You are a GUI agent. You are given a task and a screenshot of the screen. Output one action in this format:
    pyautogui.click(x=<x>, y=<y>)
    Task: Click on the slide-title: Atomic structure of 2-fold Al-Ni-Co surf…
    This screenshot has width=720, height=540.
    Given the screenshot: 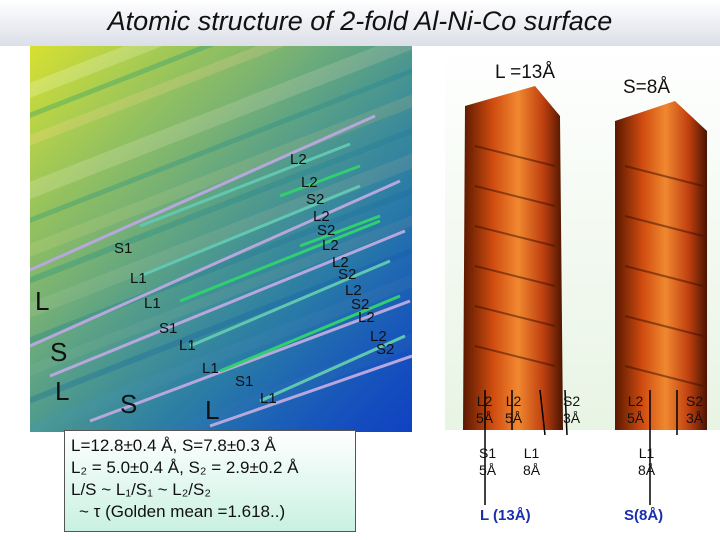 What is the action you would take?
    pyautogui.click(x=360, y=21)
    